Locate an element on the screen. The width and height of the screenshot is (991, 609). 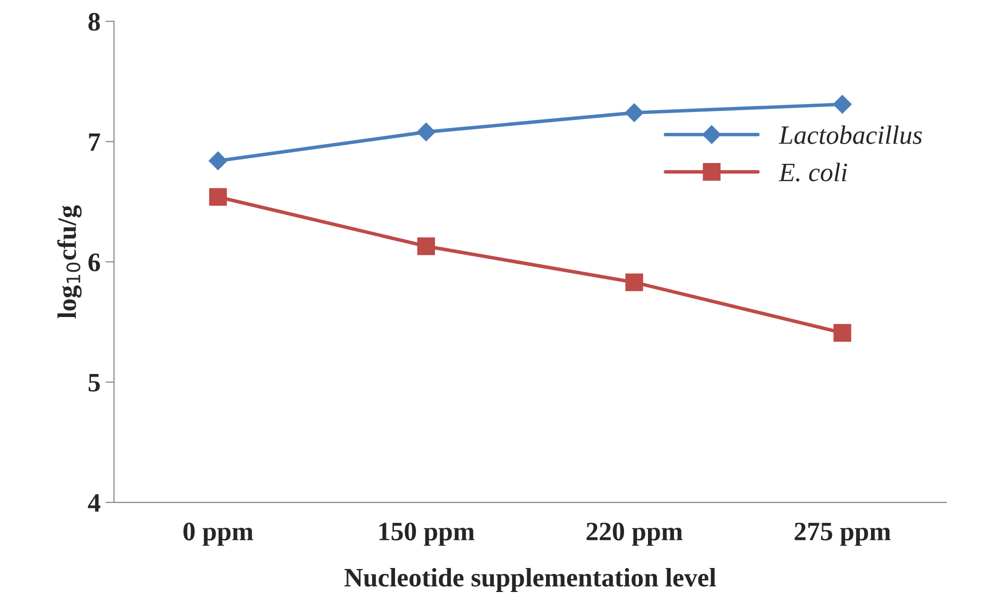
legend-label: Lactobacillus is located at coordinates (850, 134).